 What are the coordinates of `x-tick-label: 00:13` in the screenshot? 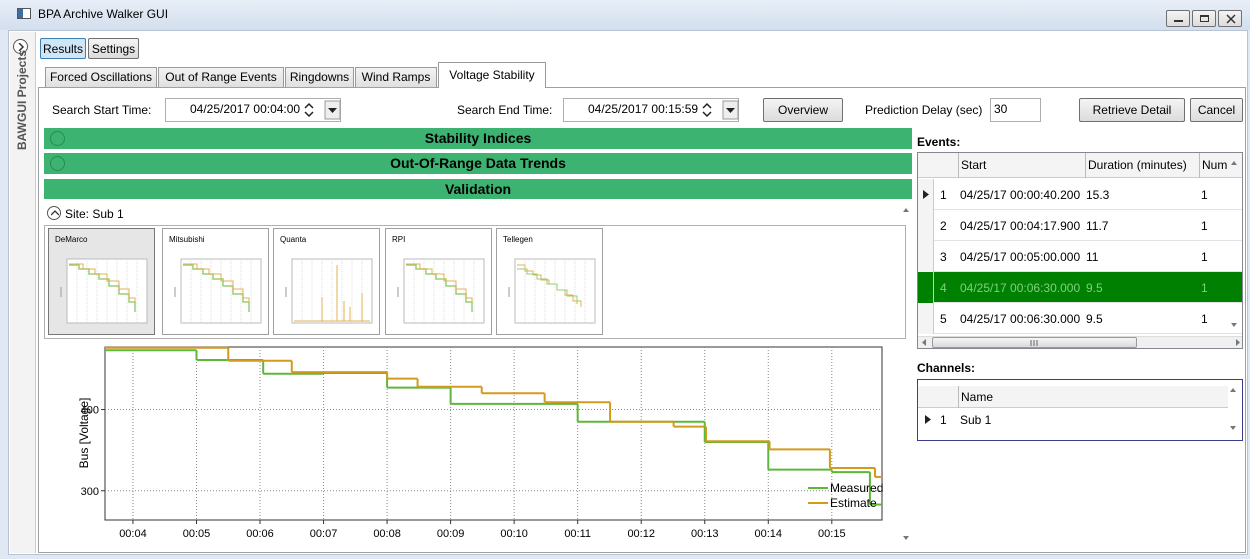 It's located at (705, 534).